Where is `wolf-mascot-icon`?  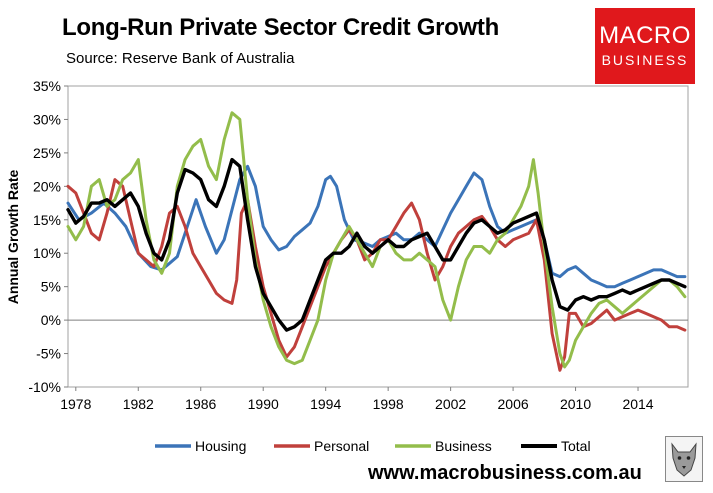 wolf-mascot-icon is located at coordinates (684, 459).